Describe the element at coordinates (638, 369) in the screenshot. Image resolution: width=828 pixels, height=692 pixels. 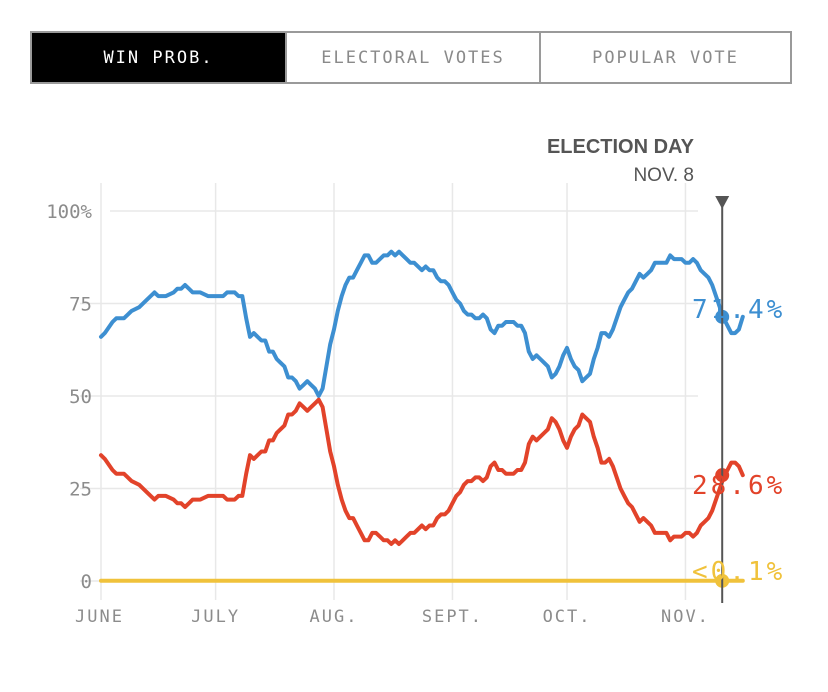
I see `election-day-marker: ELECTION DAY NOV. 8` at that location.